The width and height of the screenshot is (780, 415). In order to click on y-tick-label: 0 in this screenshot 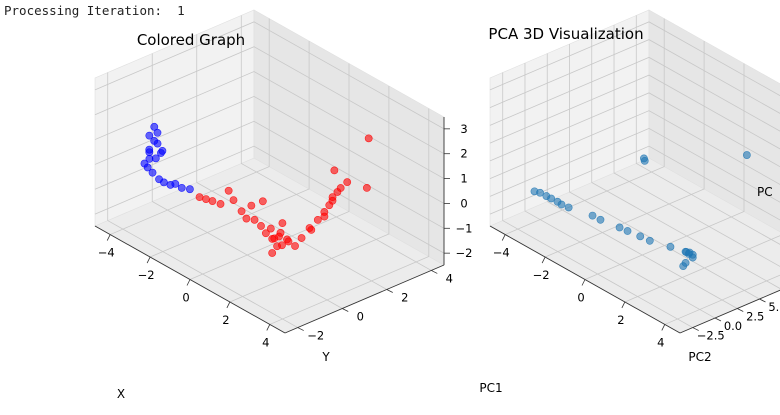, I will do `click(360, 317)`.